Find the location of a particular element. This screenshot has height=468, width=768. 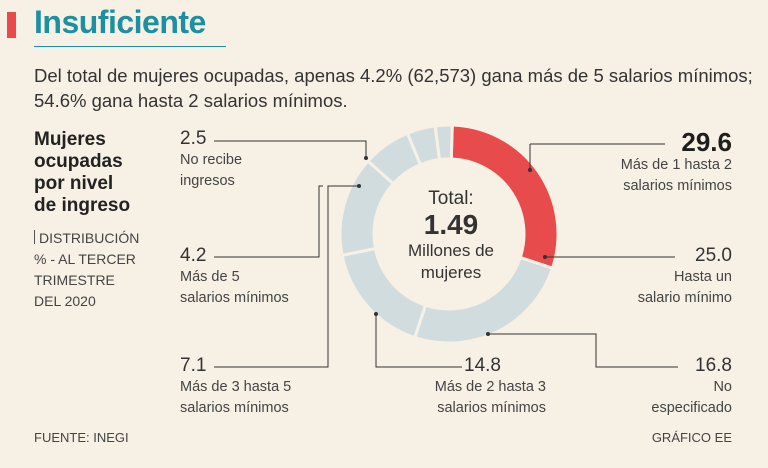

leader-line-norecibe is located at coordinates (290, 149).